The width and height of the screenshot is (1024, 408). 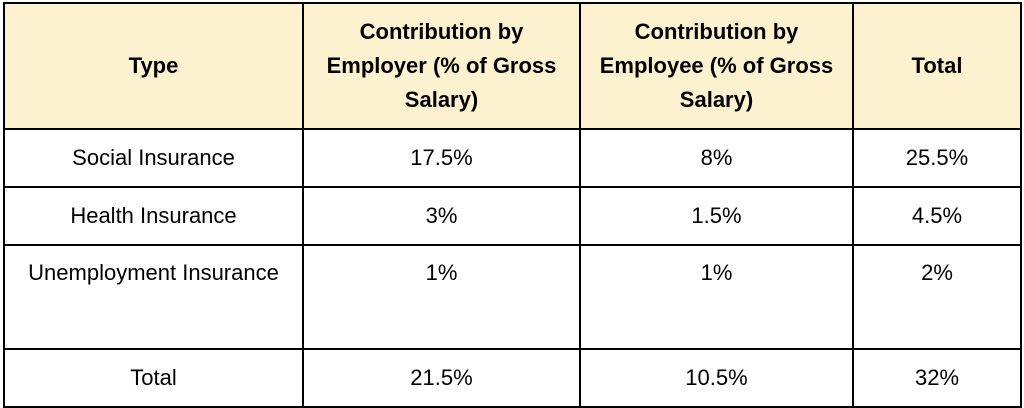 I want to click on table-row: Social Insurance 17.5% 8% 25.5%, so click(x=512, y=158).